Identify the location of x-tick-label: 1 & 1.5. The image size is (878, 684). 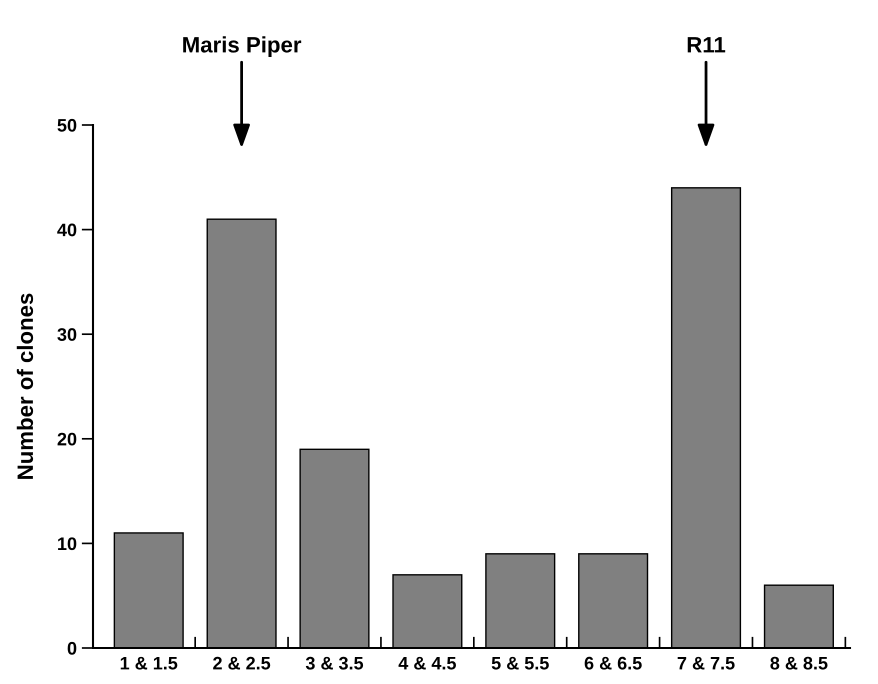
(149, 663).